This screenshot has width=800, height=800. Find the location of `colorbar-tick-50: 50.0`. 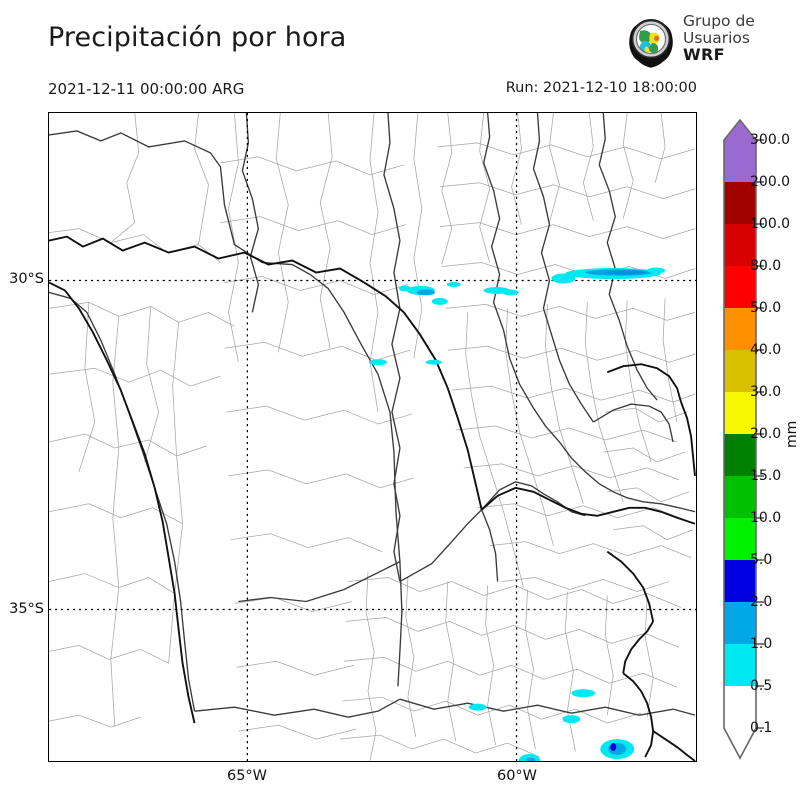

colorbar-tick-50: 50.0 is located at coordinates (766, 308).